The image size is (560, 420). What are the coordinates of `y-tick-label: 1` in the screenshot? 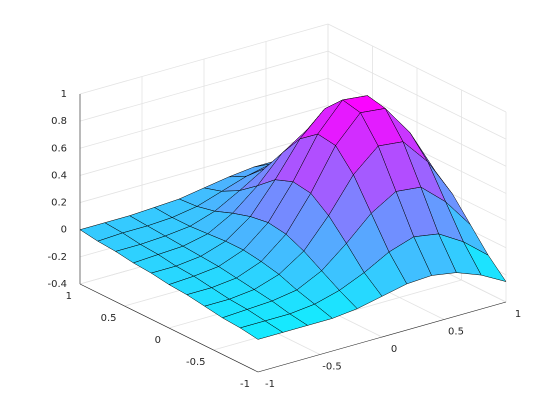 It's located at (69, 296).